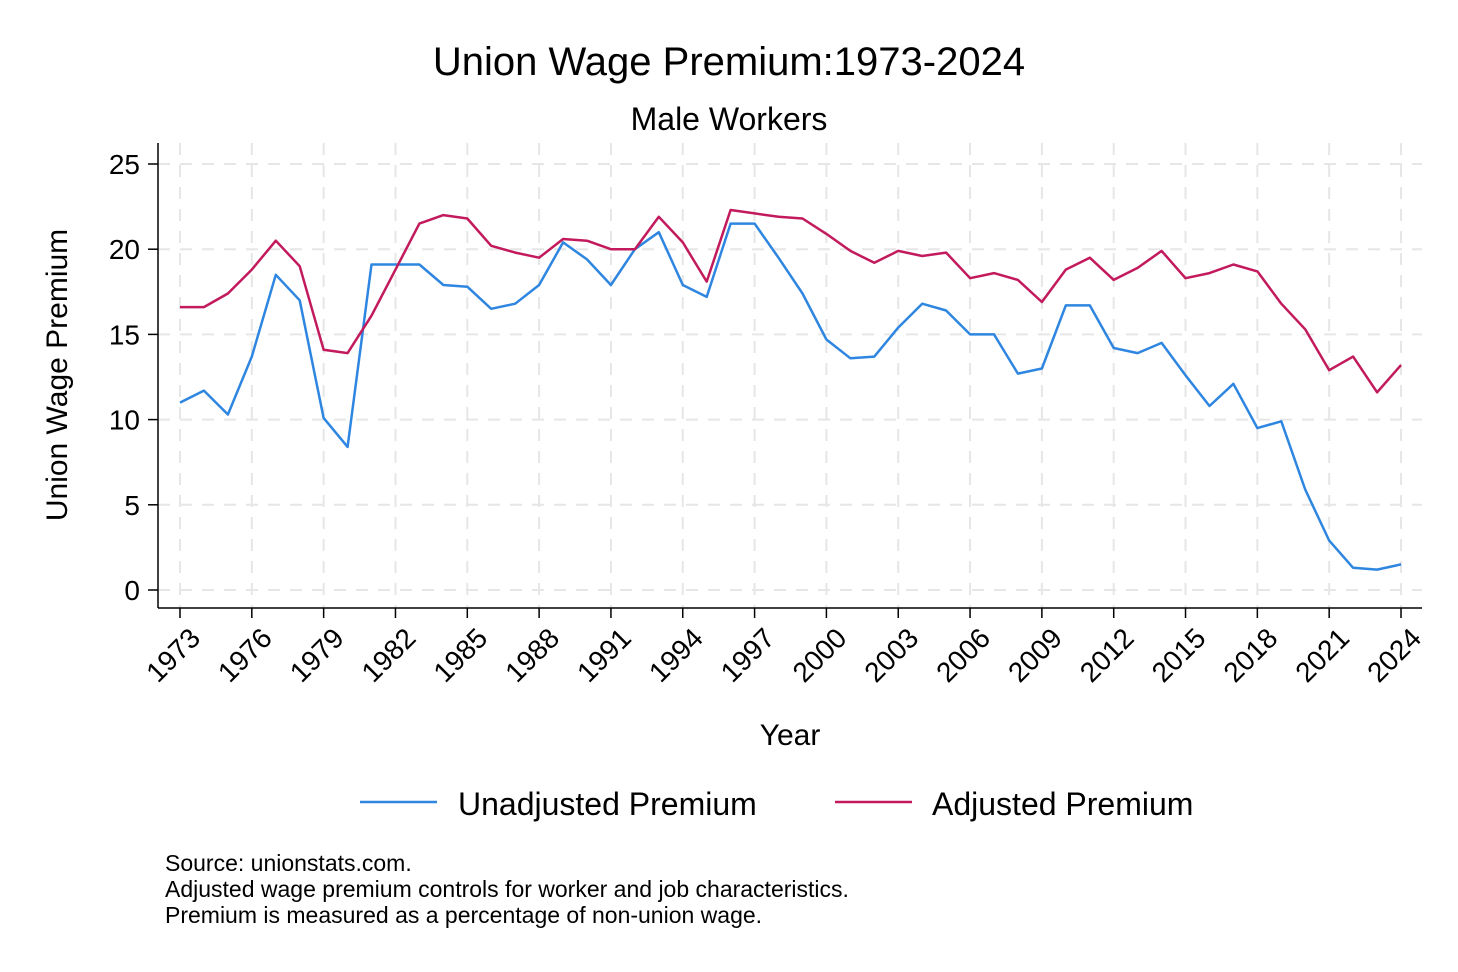 Image resolution: width=1458 pixels, height=972 pixels. Describe the element at coordinates (124, 164) in the screenshot. I see `y-tick-label: 25` at that location.